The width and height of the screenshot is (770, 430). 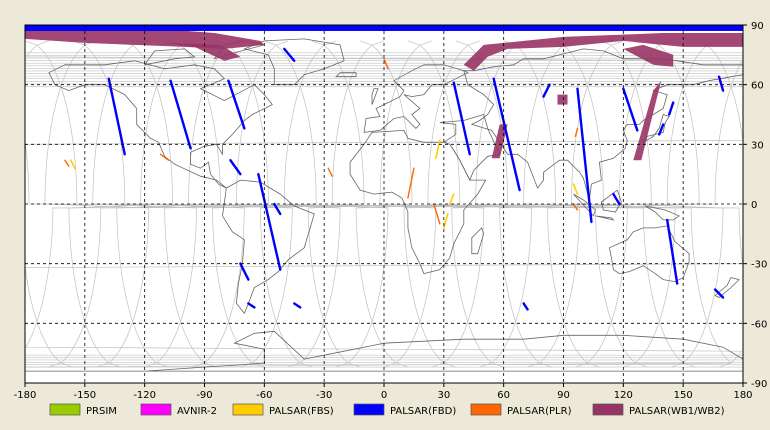 I want to click on x-tick-label: 120, so click(x=623, y=395).